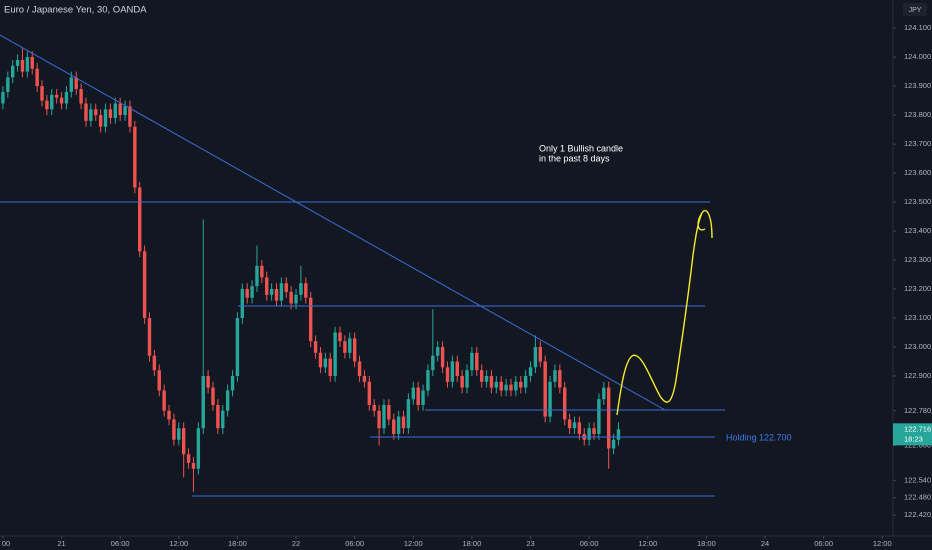 This screenshot has height=550, width=932. What do you see at coordinates (913, 438) in the screenshot?
I see `countdown-label: 18:23` at bounding box center [913, 438].